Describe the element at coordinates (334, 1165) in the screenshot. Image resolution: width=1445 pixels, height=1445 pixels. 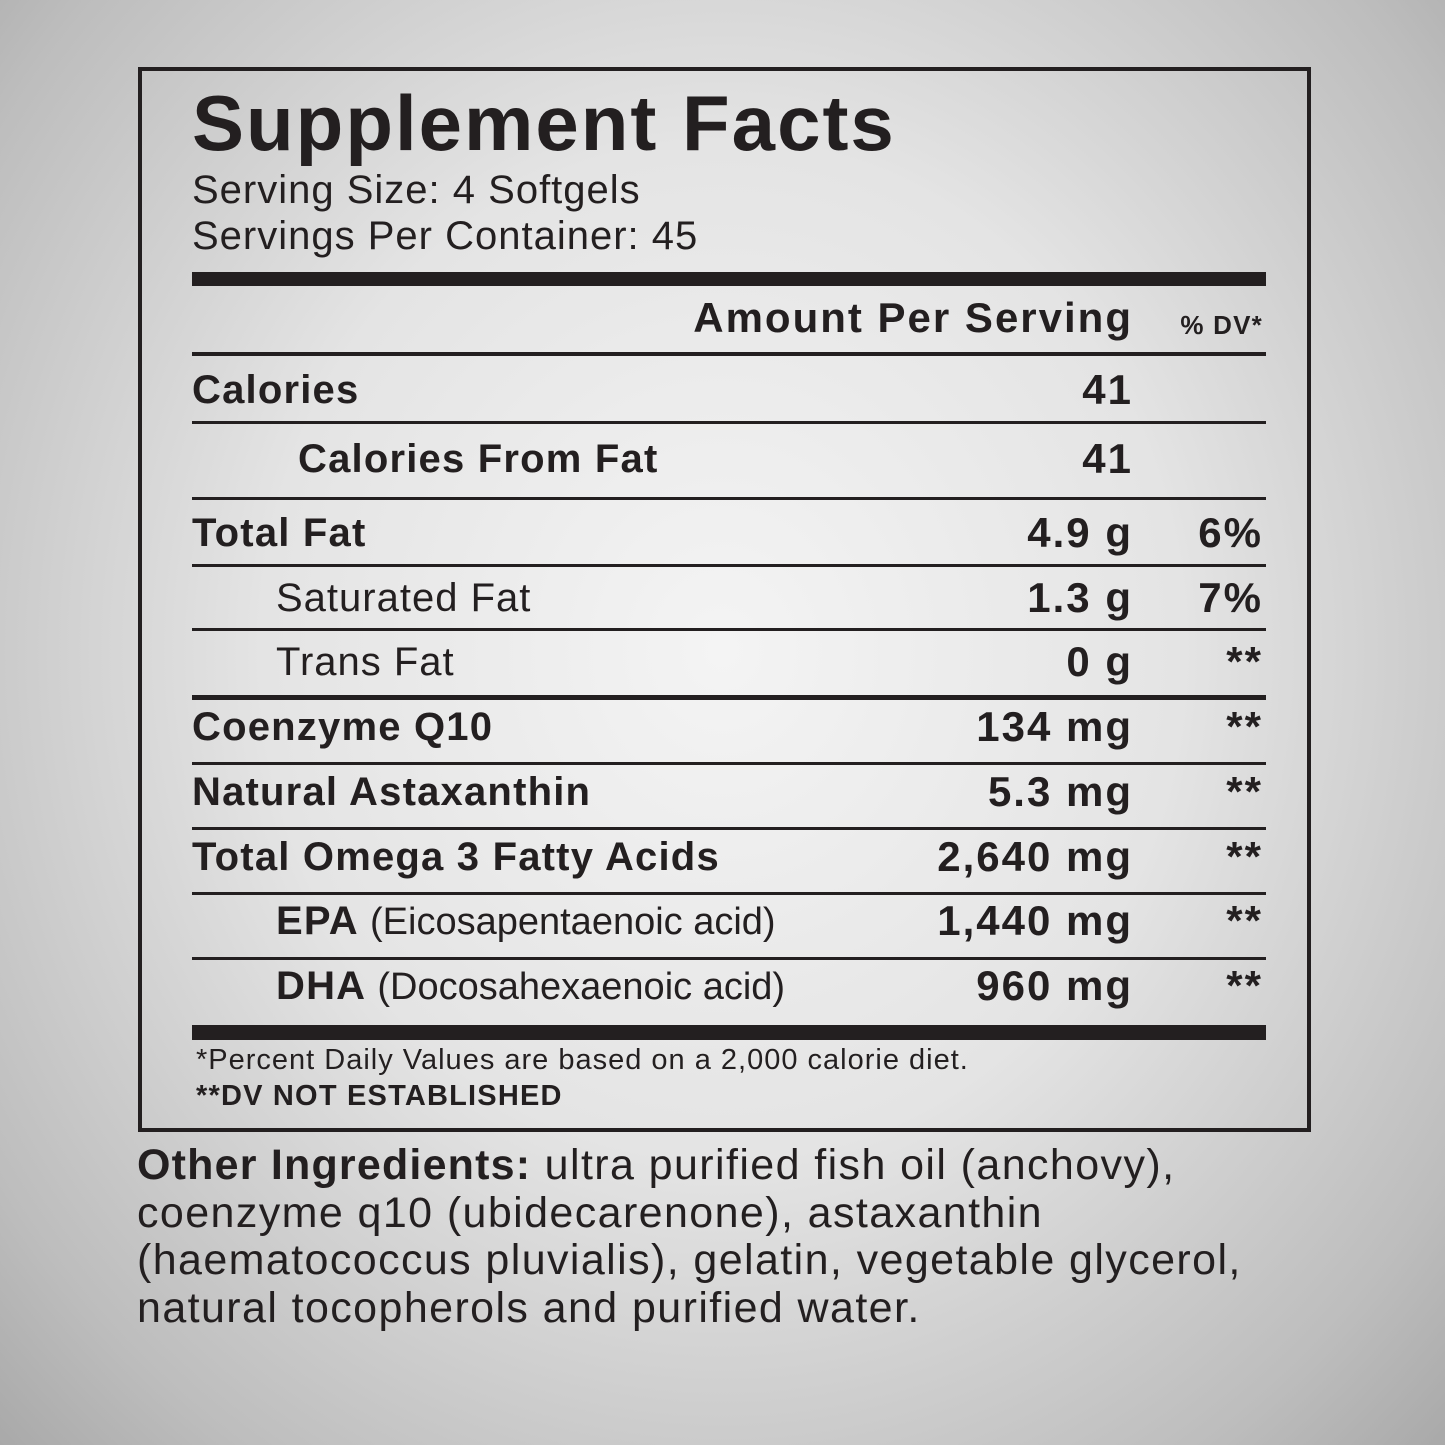
I see `ingredients-label: Other Ingredients:` at that location.